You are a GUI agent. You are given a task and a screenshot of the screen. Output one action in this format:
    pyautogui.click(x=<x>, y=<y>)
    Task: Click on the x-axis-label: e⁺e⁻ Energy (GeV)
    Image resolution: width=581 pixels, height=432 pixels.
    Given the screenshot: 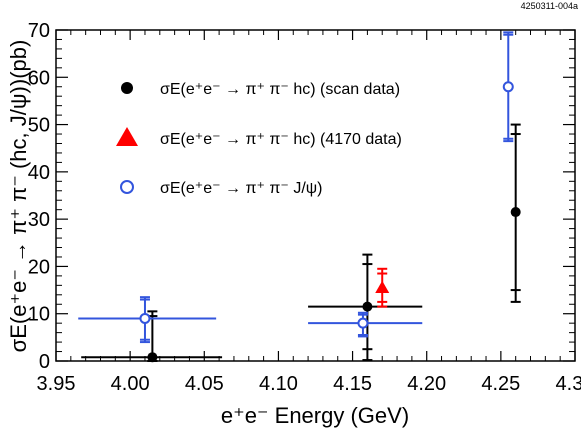 What is the action you would take?
    pyautogui.click(x=315, y=415)
    